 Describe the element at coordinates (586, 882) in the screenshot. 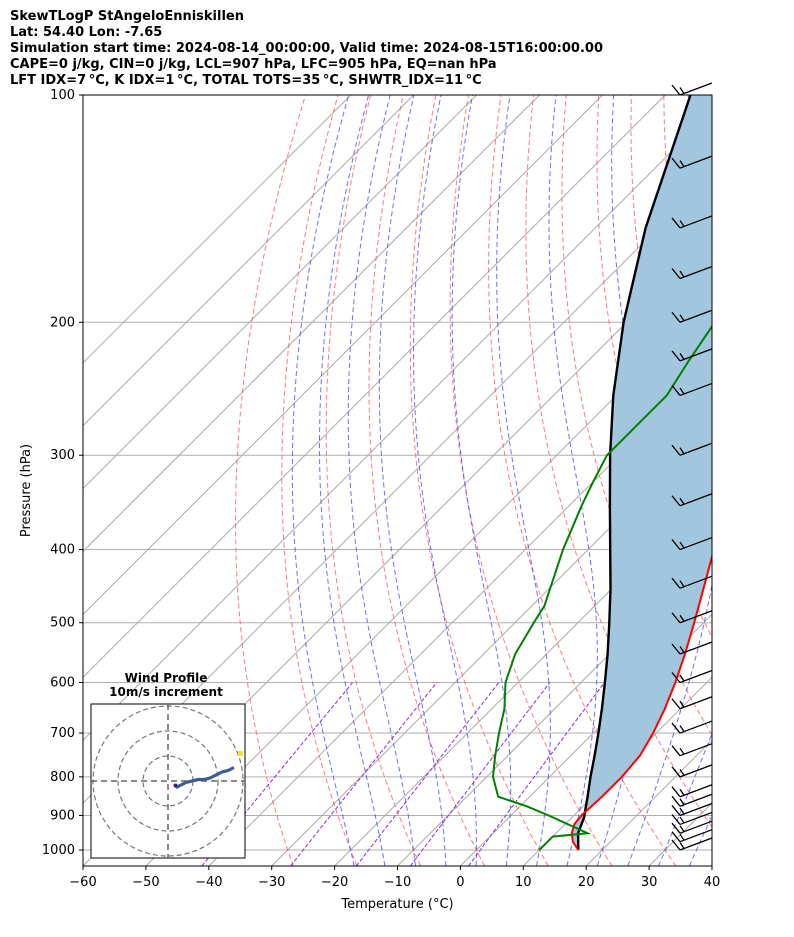

I see `x-tick-label: 20` at that location.